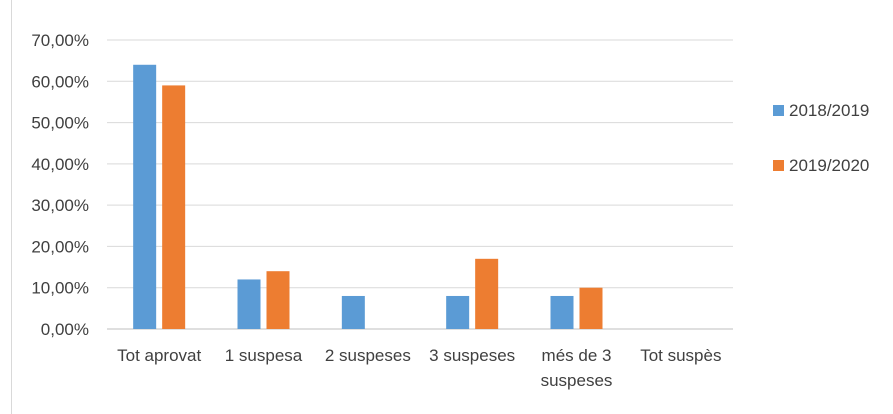 The image size is (893, 414). Describe the element at coordinates (60, 123) in the screenshot. I see `y-tick-label: 50,00%` at that location.